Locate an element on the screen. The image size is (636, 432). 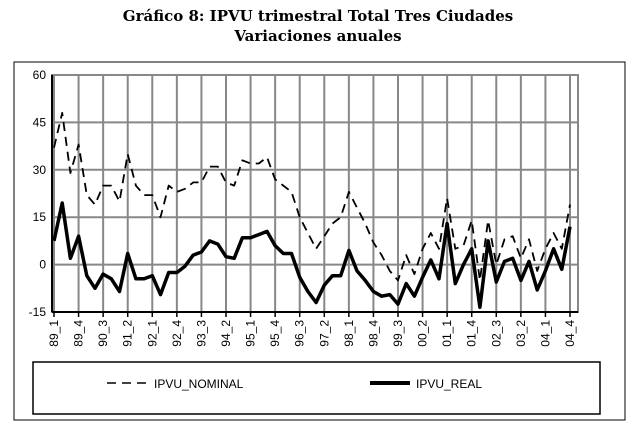
x-tick-label: 92_4 is located at coordinates (177, 333).